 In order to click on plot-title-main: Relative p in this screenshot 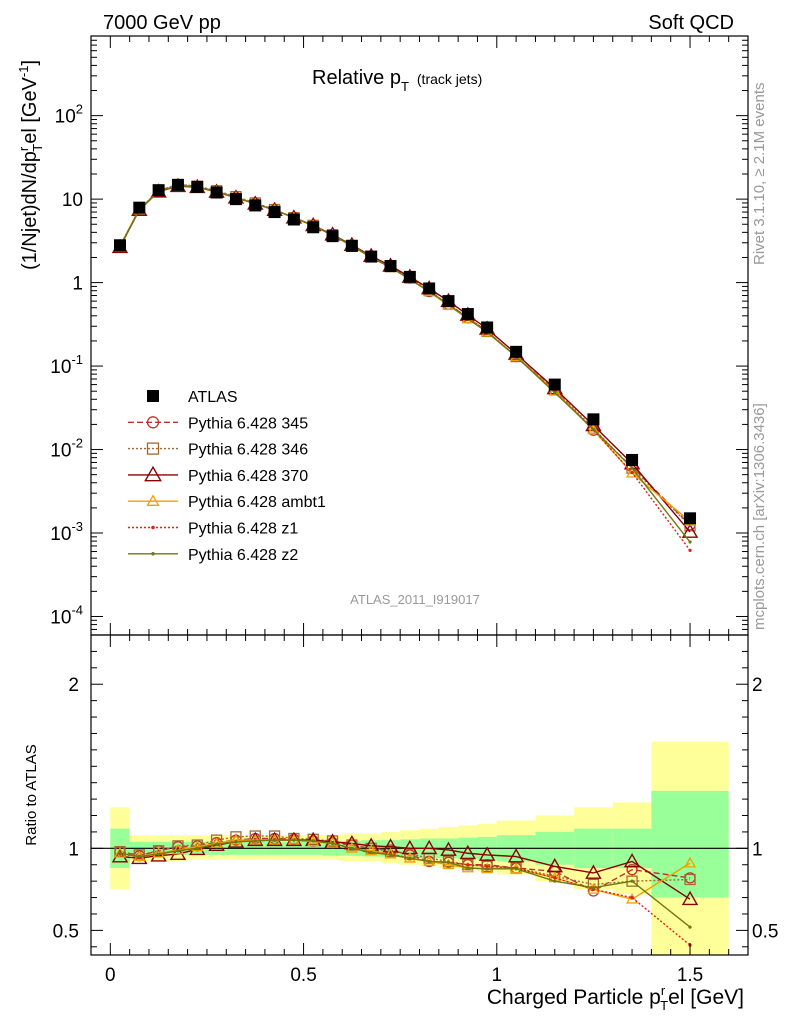, I will do `click(356, 78)`.